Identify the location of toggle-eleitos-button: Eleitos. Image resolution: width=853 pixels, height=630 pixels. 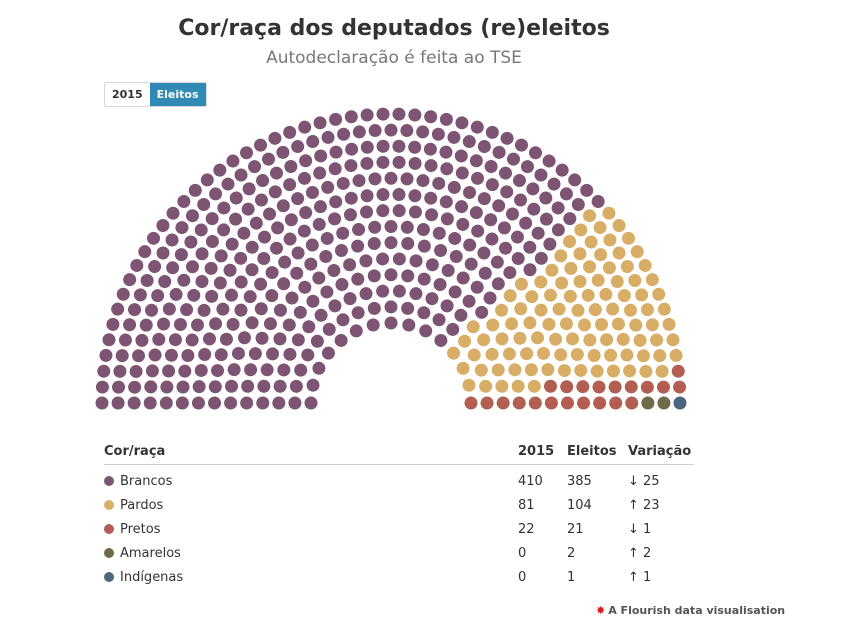
(177, 94).